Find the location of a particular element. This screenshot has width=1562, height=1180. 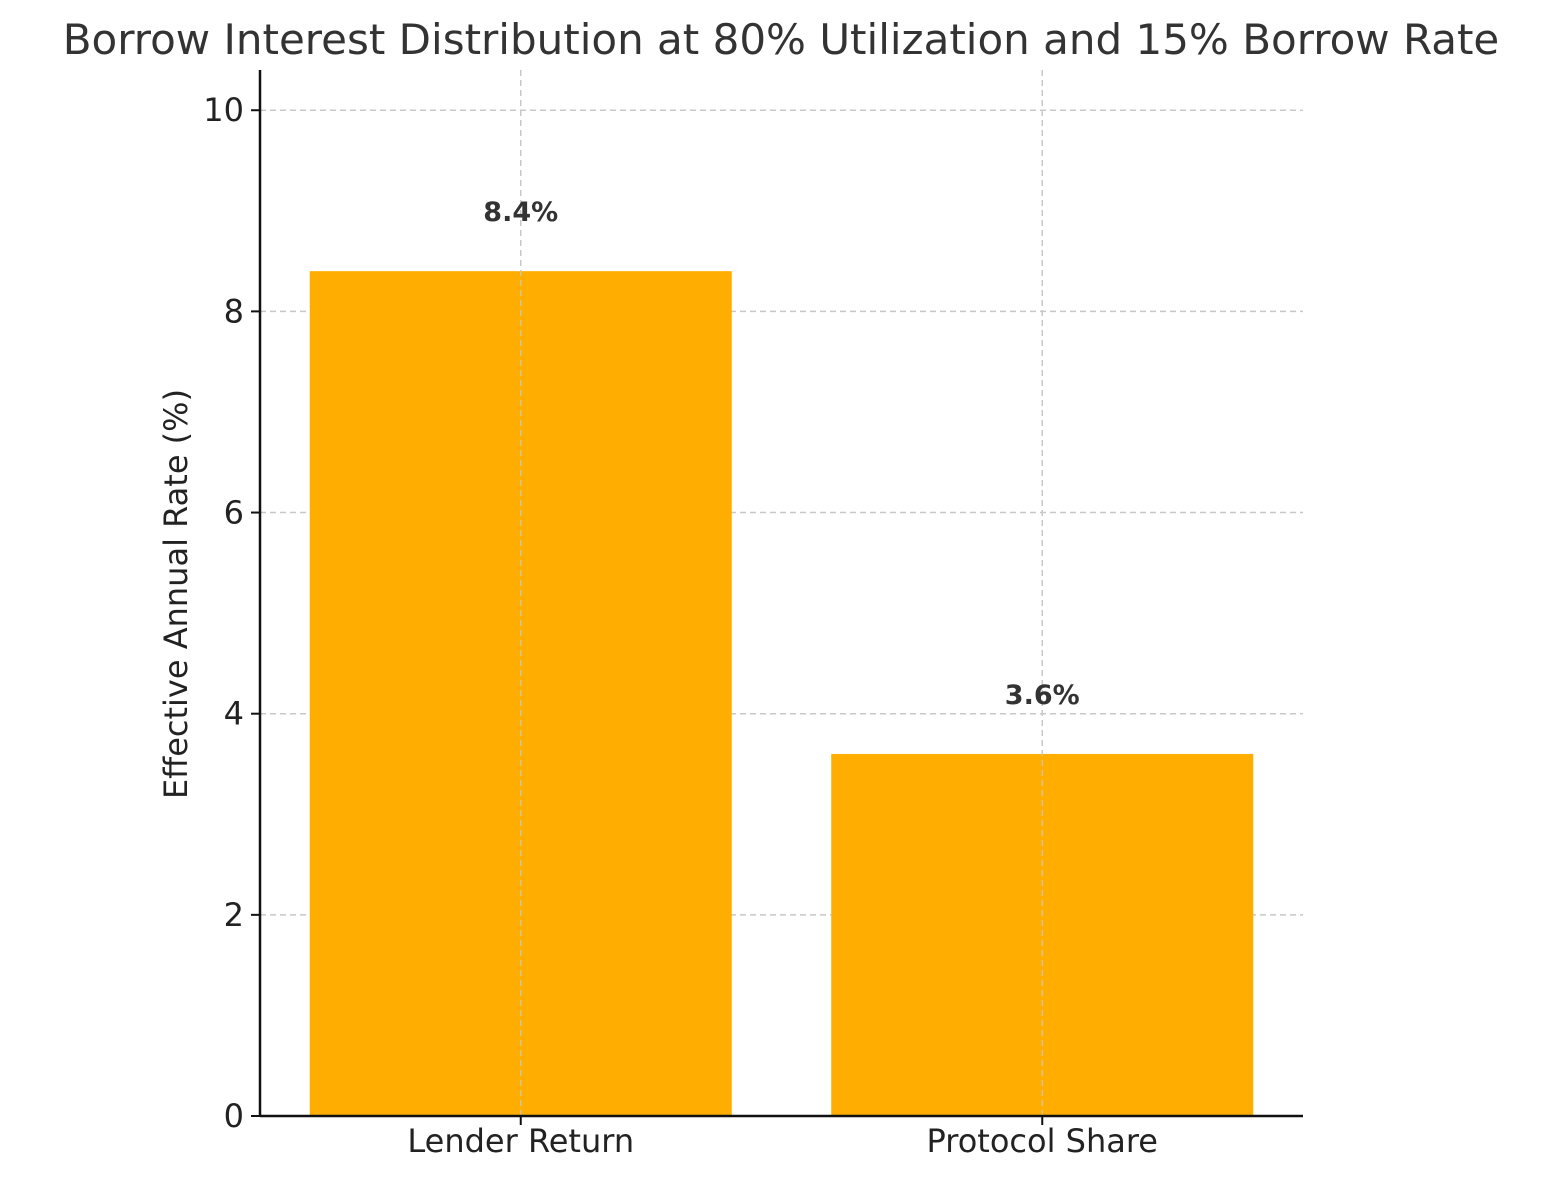

y-tick-label-10: 10 is located at coordinates (223, 110).